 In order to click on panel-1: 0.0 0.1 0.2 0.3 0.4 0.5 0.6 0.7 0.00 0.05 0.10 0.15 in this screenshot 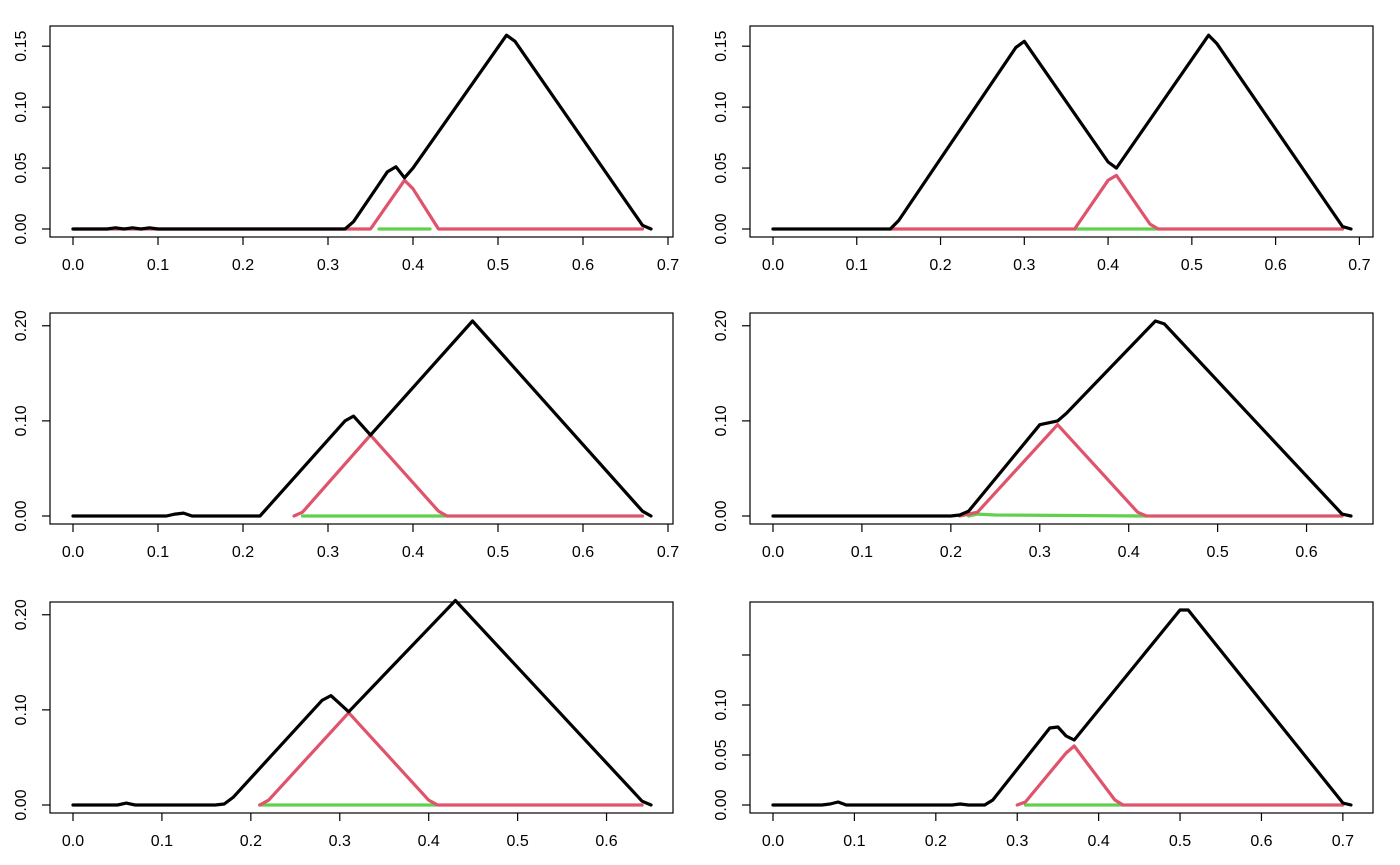, I will do `click(346, 149)`.